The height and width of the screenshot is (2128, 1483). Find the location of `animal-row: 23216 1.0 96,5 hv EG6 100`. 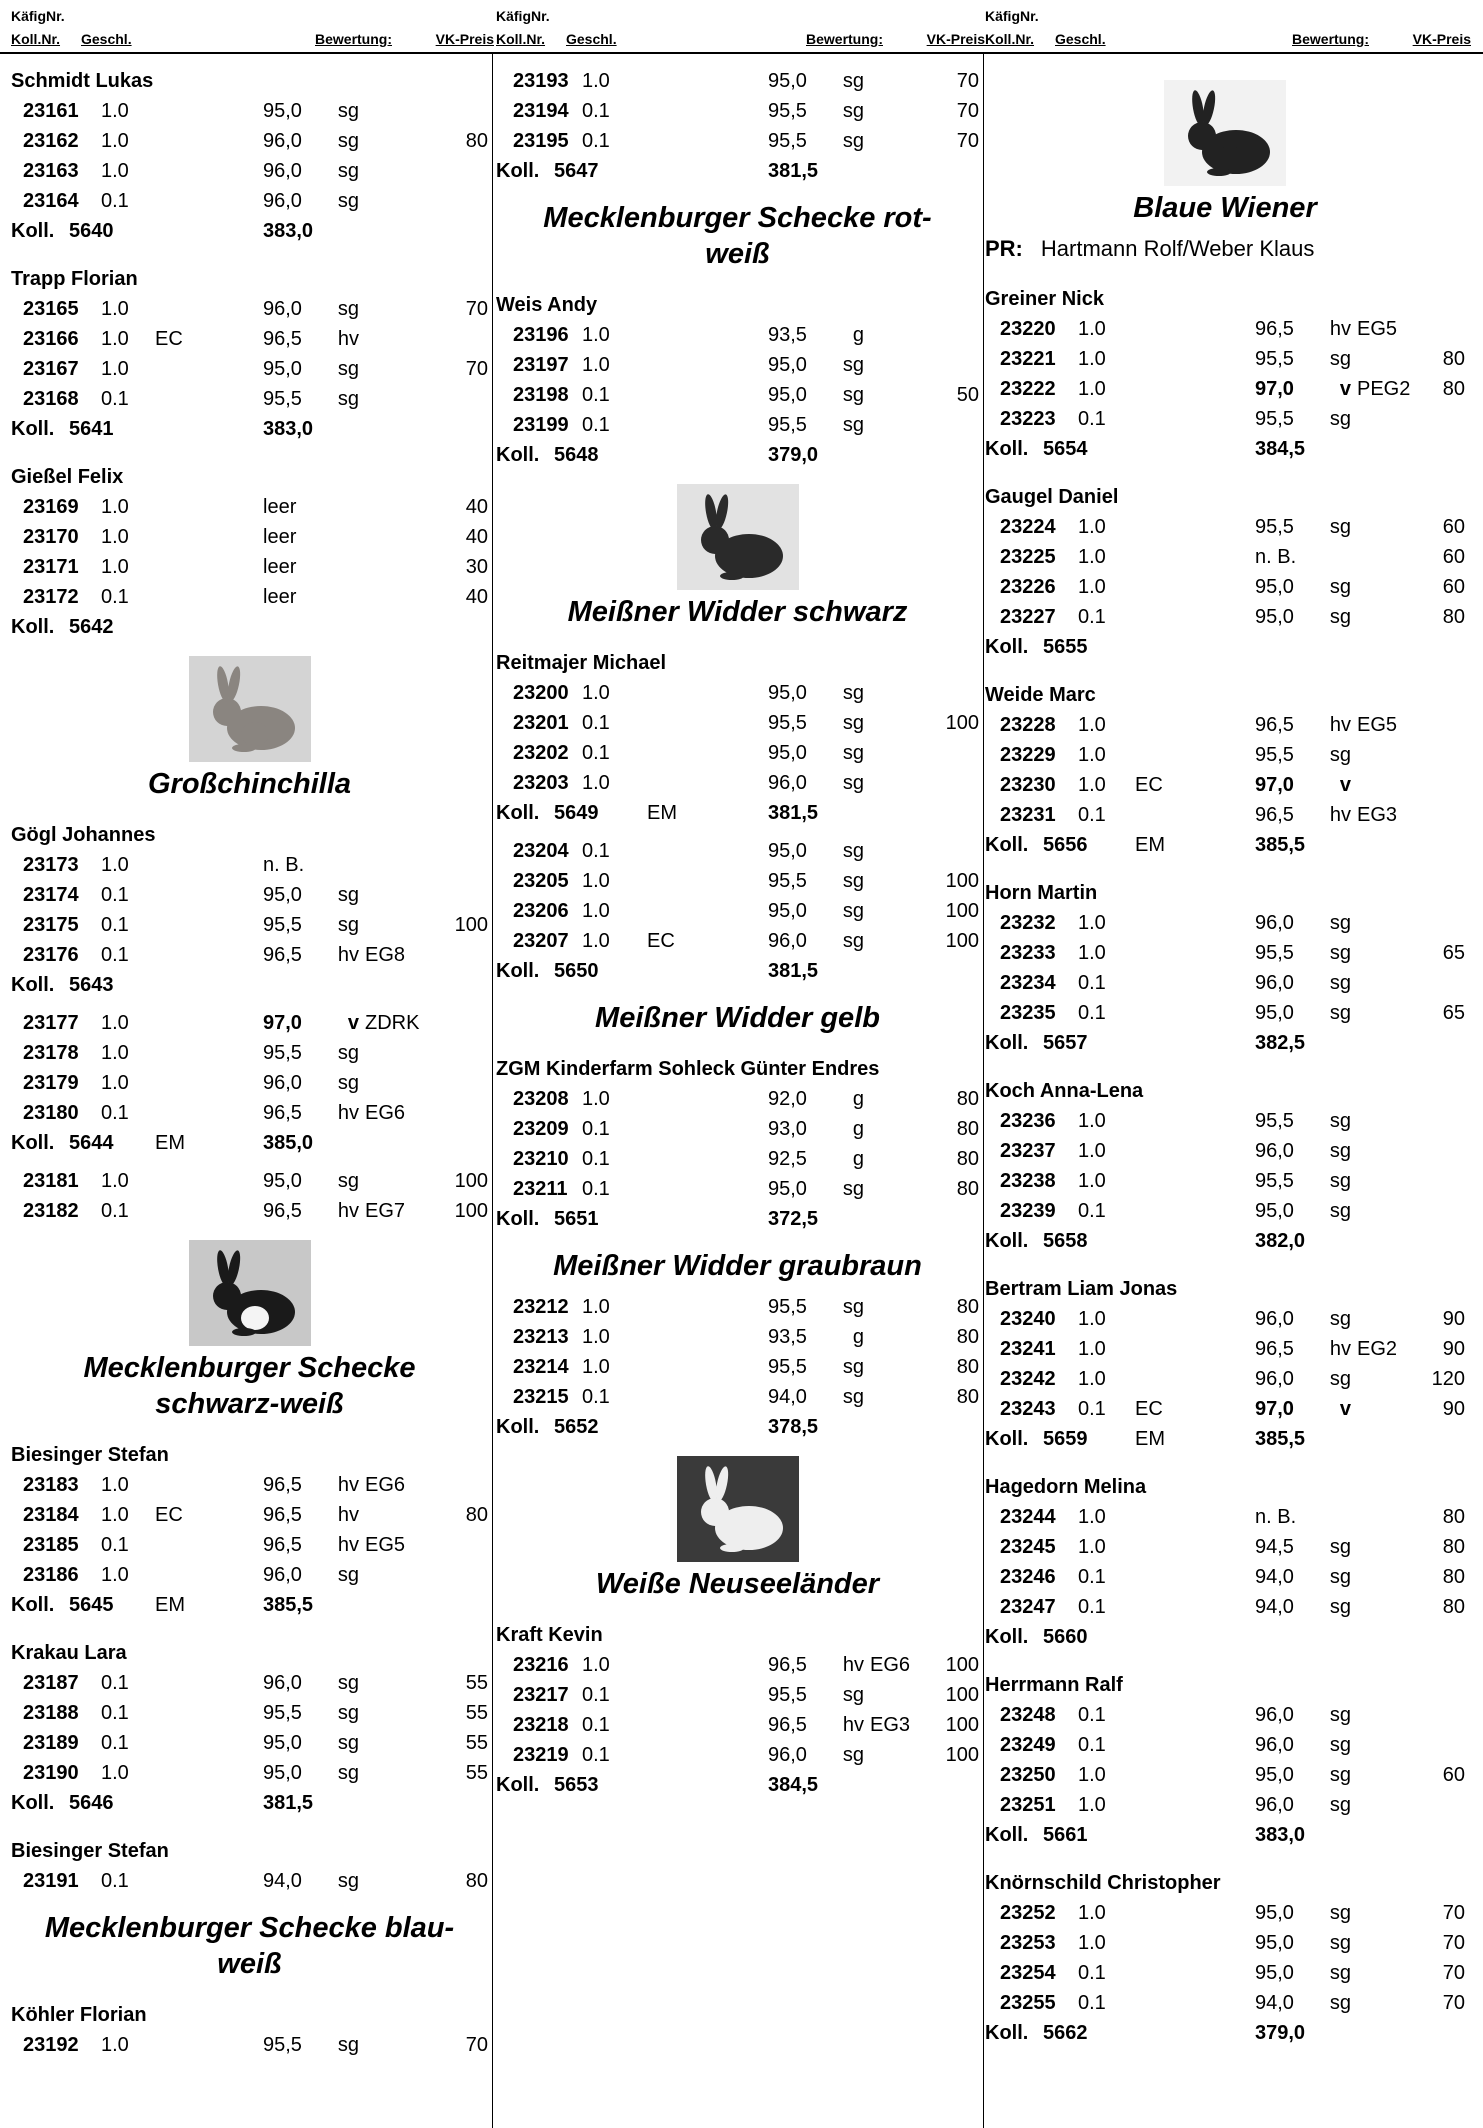

animal-row: 23216 1.0 96,5 hv EG6 100 is located at coordinates (737, 1665).